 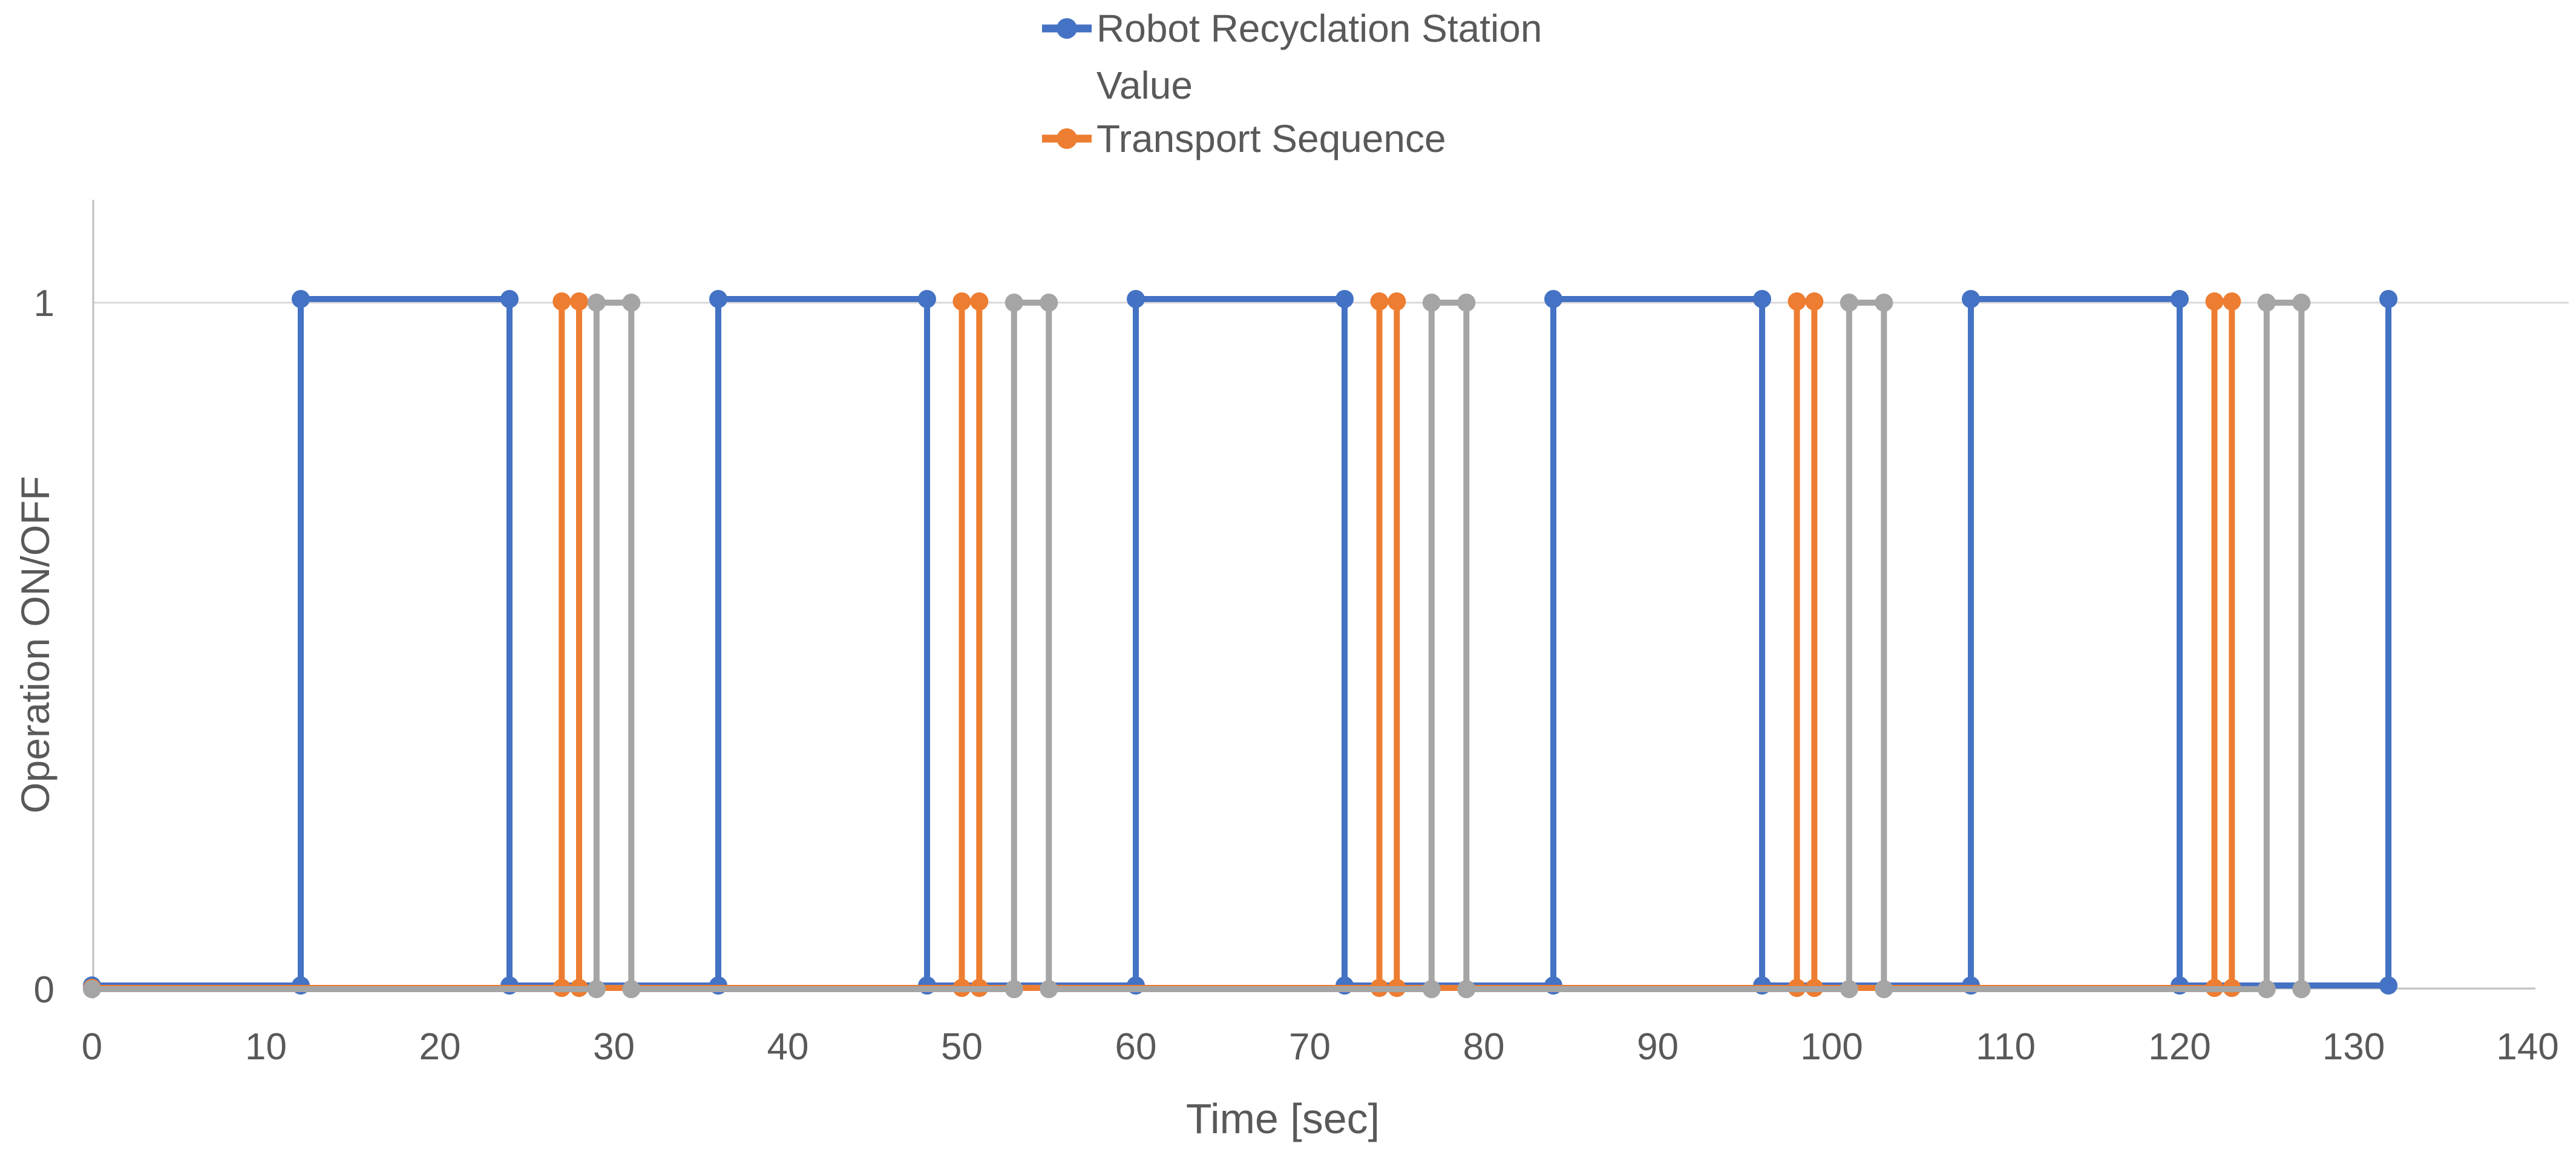 What do you see at coordinates (1136, 1047) in the screenshot?
I see `x-tick-label: 60` at bounding box center [1136, 1047].